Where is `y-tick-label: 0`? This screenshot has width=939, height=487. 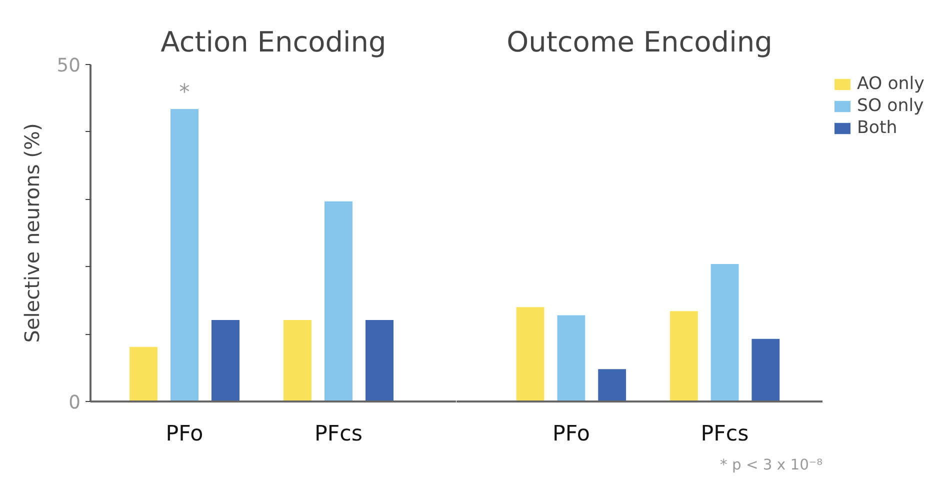
y-tick-label: 0 is located at coordinates (74, 403).